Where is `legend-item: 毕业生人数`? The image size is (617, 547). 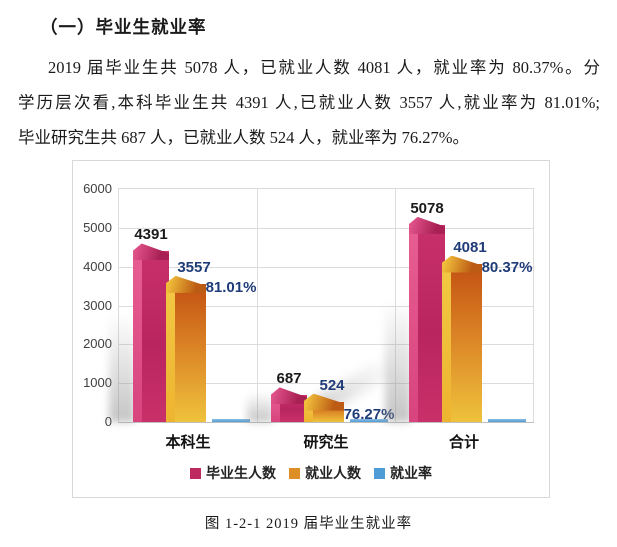 legend-item: 毕业生人数 is located at coordinates (233, 473).